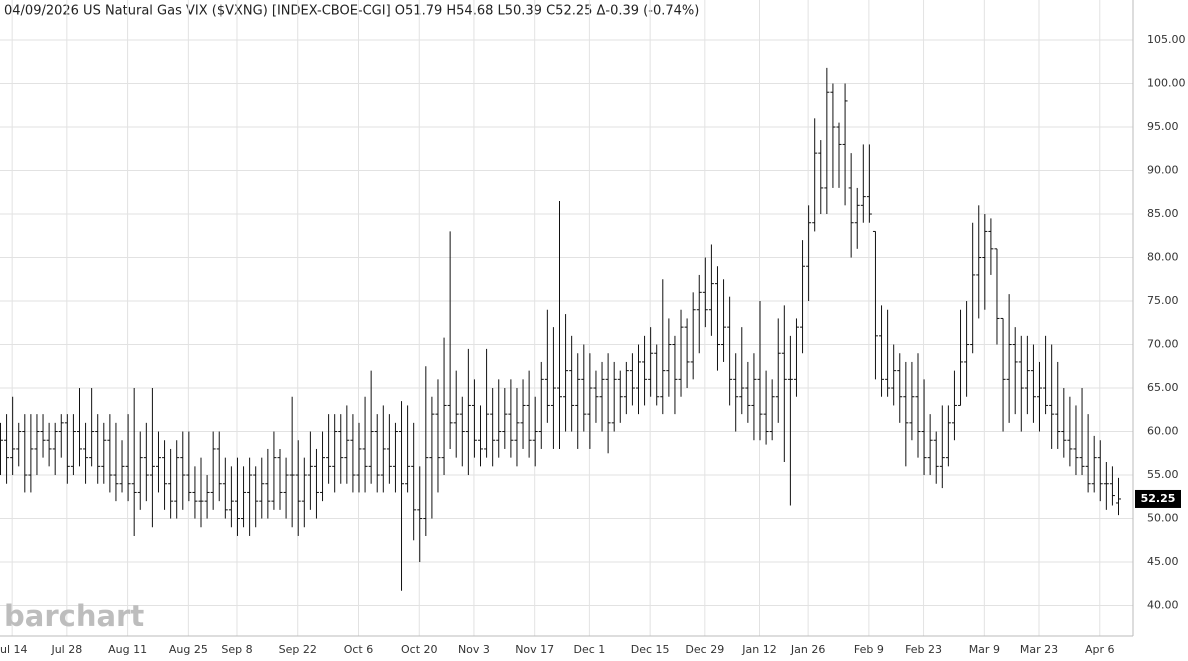  I want to click on x-tick-label: Oct 6, so click(359, 649).